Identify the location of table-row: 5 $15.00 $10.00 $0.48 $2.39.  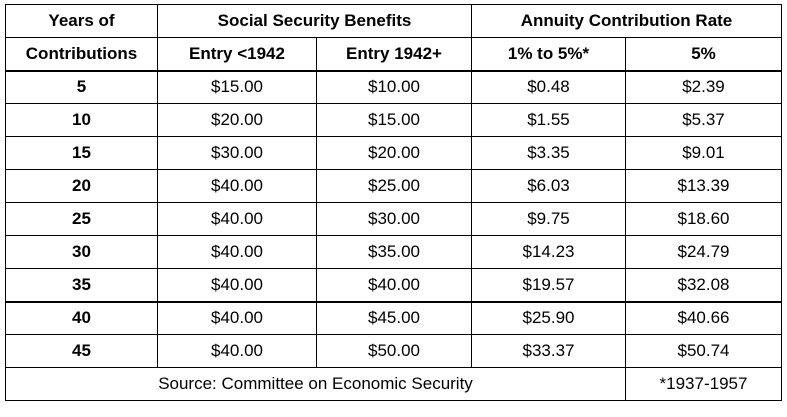
(393, 86).